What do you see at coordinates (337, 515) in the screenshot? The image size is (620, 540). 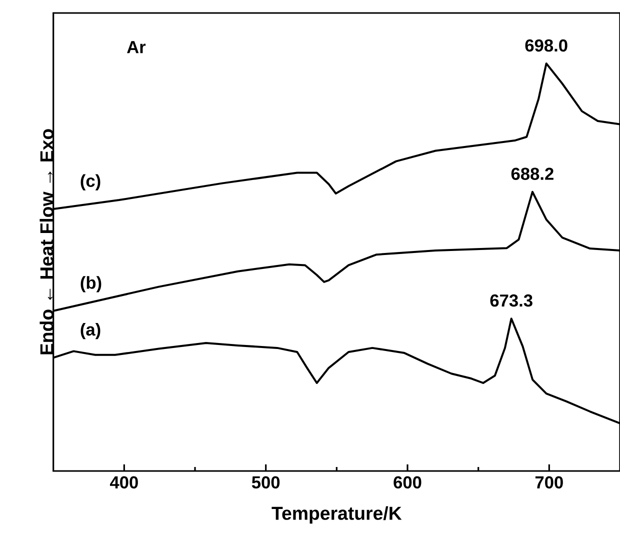 I see `x-axis-title: Temperature/K` at bounding box center [337, 515].